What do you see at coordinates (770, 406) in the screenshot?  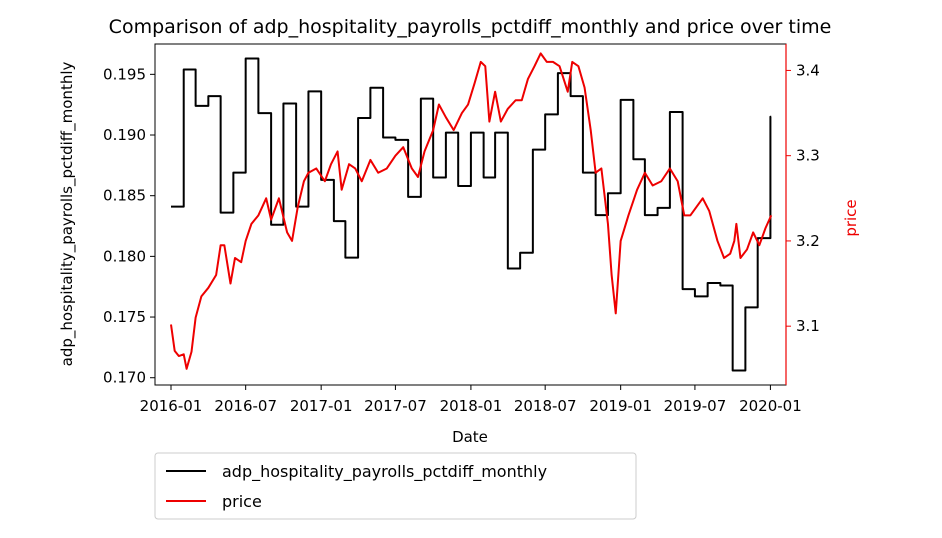 I see `x-tick-label: 2020-01` at bounding box center [770, 406].